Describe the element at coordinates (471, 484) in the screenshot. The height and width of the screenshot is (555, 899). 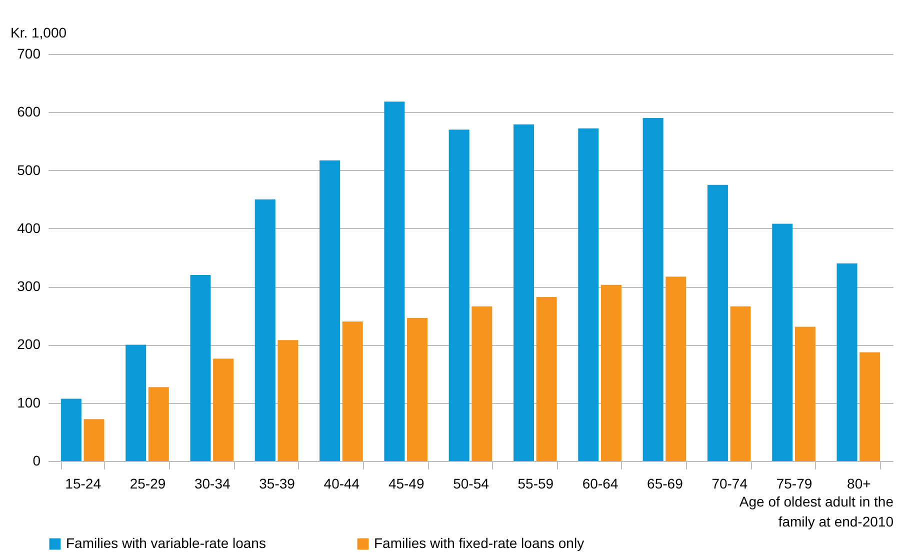
I see `x-tick-label: 50-54` at that location.